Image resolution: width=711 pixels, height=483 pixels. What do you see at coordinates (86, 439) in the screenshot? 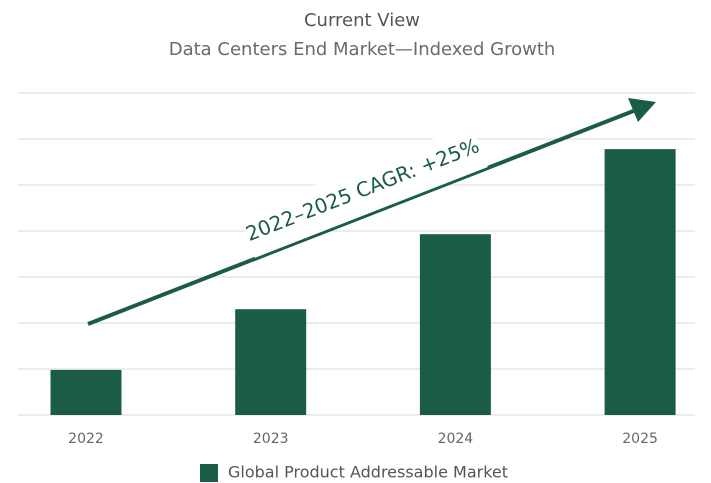
I see `x-tick-label: 2022` at bounding box center [86, 439].